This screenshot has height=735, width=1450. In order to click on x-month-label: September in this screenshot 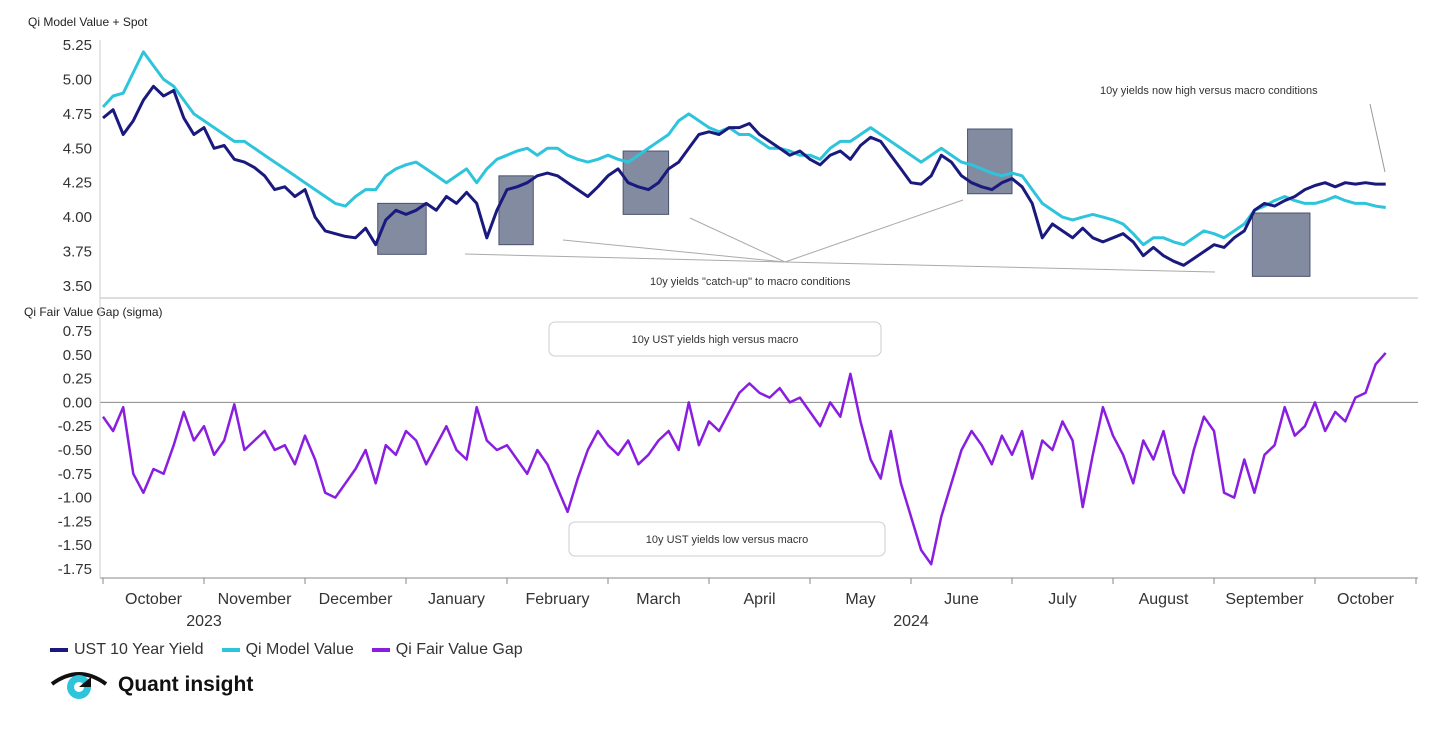, I will do `click(1264, 599)`.